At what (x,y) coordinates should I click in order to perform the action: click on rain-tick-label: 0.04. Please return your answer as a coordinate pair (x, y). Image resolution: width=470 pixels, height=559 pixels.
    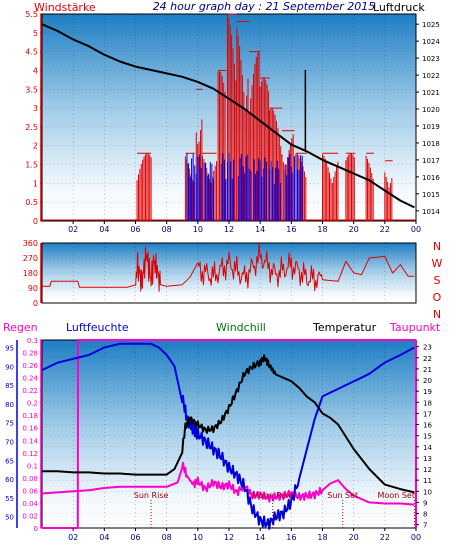
    Looking at the image, I should click on (30, 504).